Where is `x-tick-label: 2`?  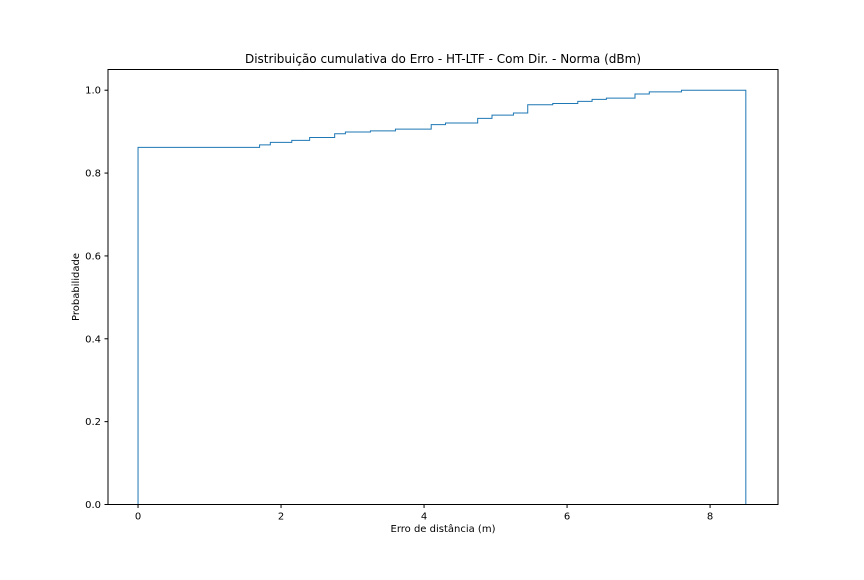
x-tick-label: 2 is located at coordinates (281, 517).